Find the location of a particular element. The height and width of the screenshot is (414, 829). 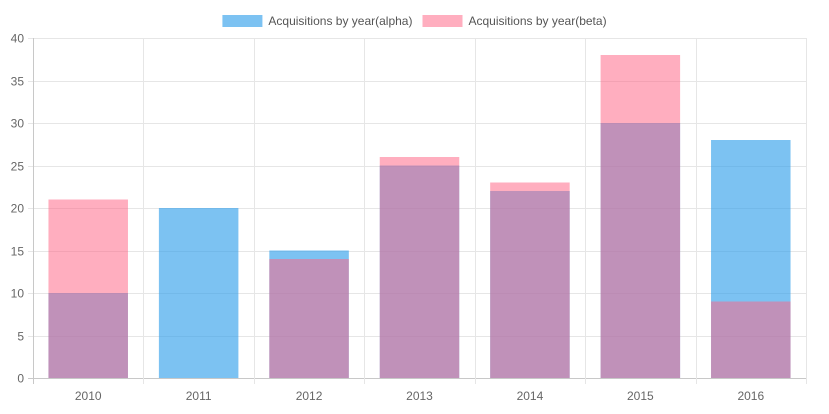

y-tick-label: 10 is located at coordinates (18, 294).